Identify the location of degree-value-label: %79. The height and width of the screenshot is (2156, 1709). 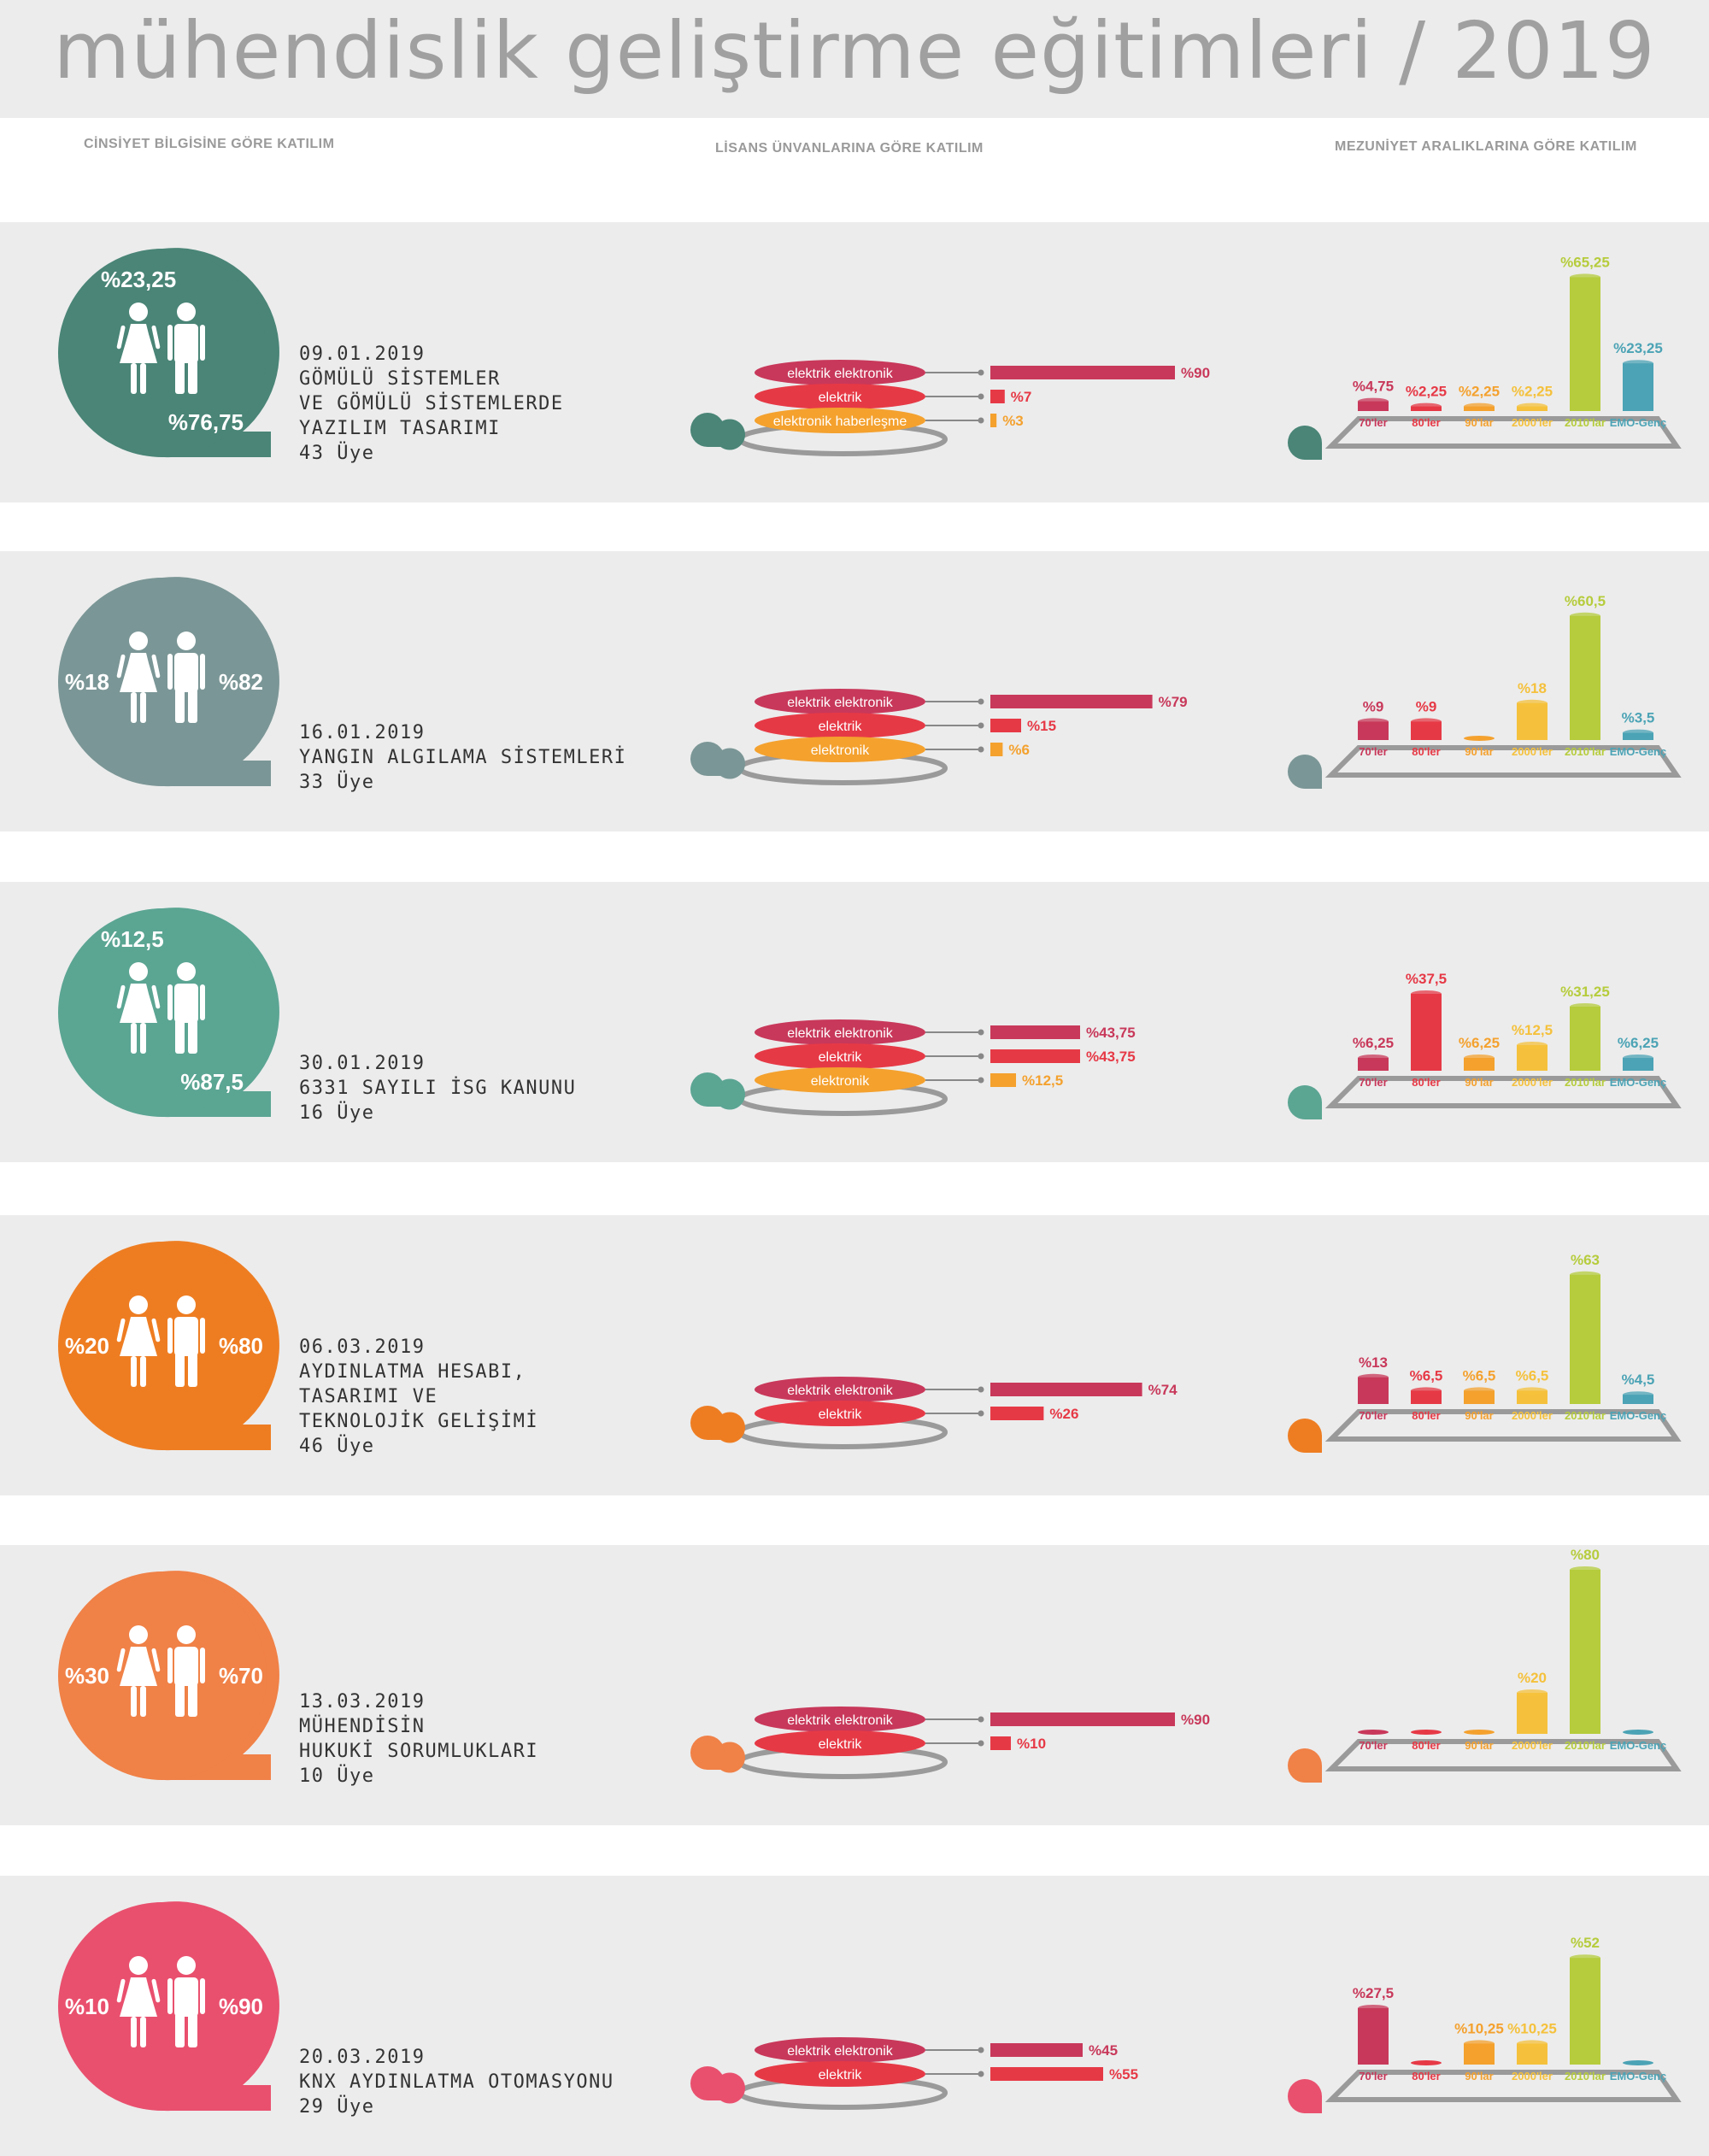
(1173, 702).